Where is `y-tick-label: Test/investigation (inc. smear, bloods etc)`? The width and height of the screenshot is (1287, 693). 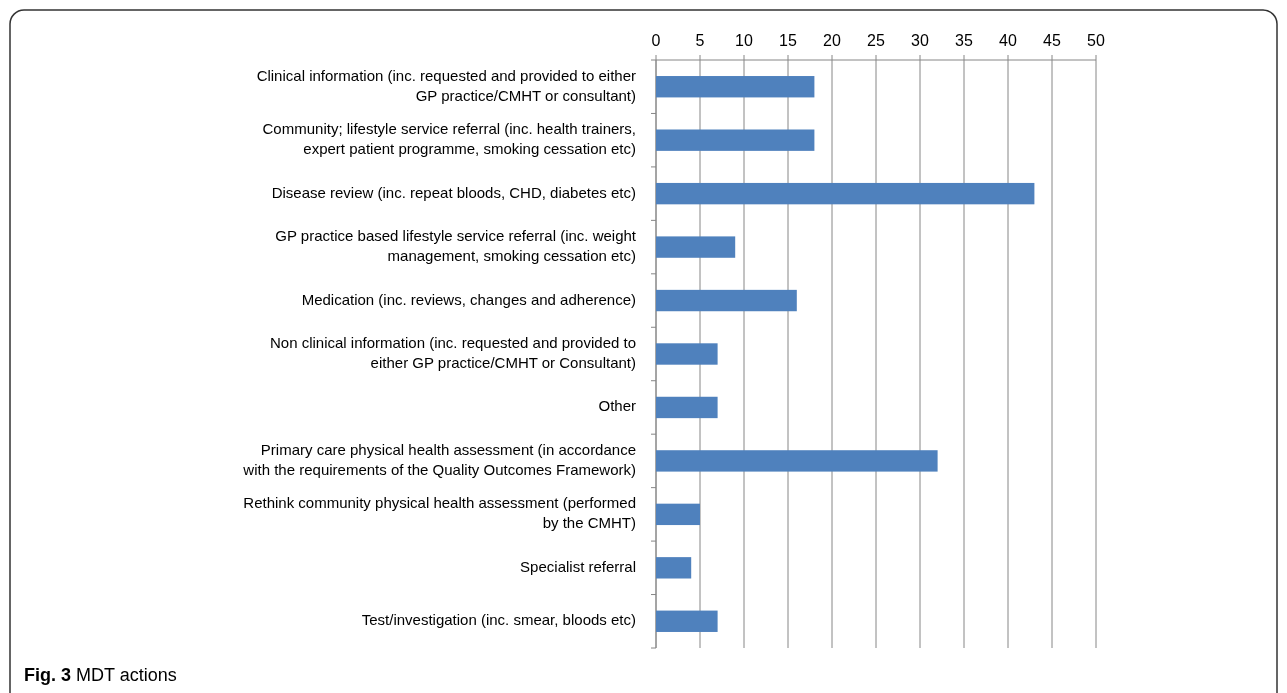 y-tick-label: Test/investigation (inc. smear, bloods etc) is located at coordinates (498, 620).